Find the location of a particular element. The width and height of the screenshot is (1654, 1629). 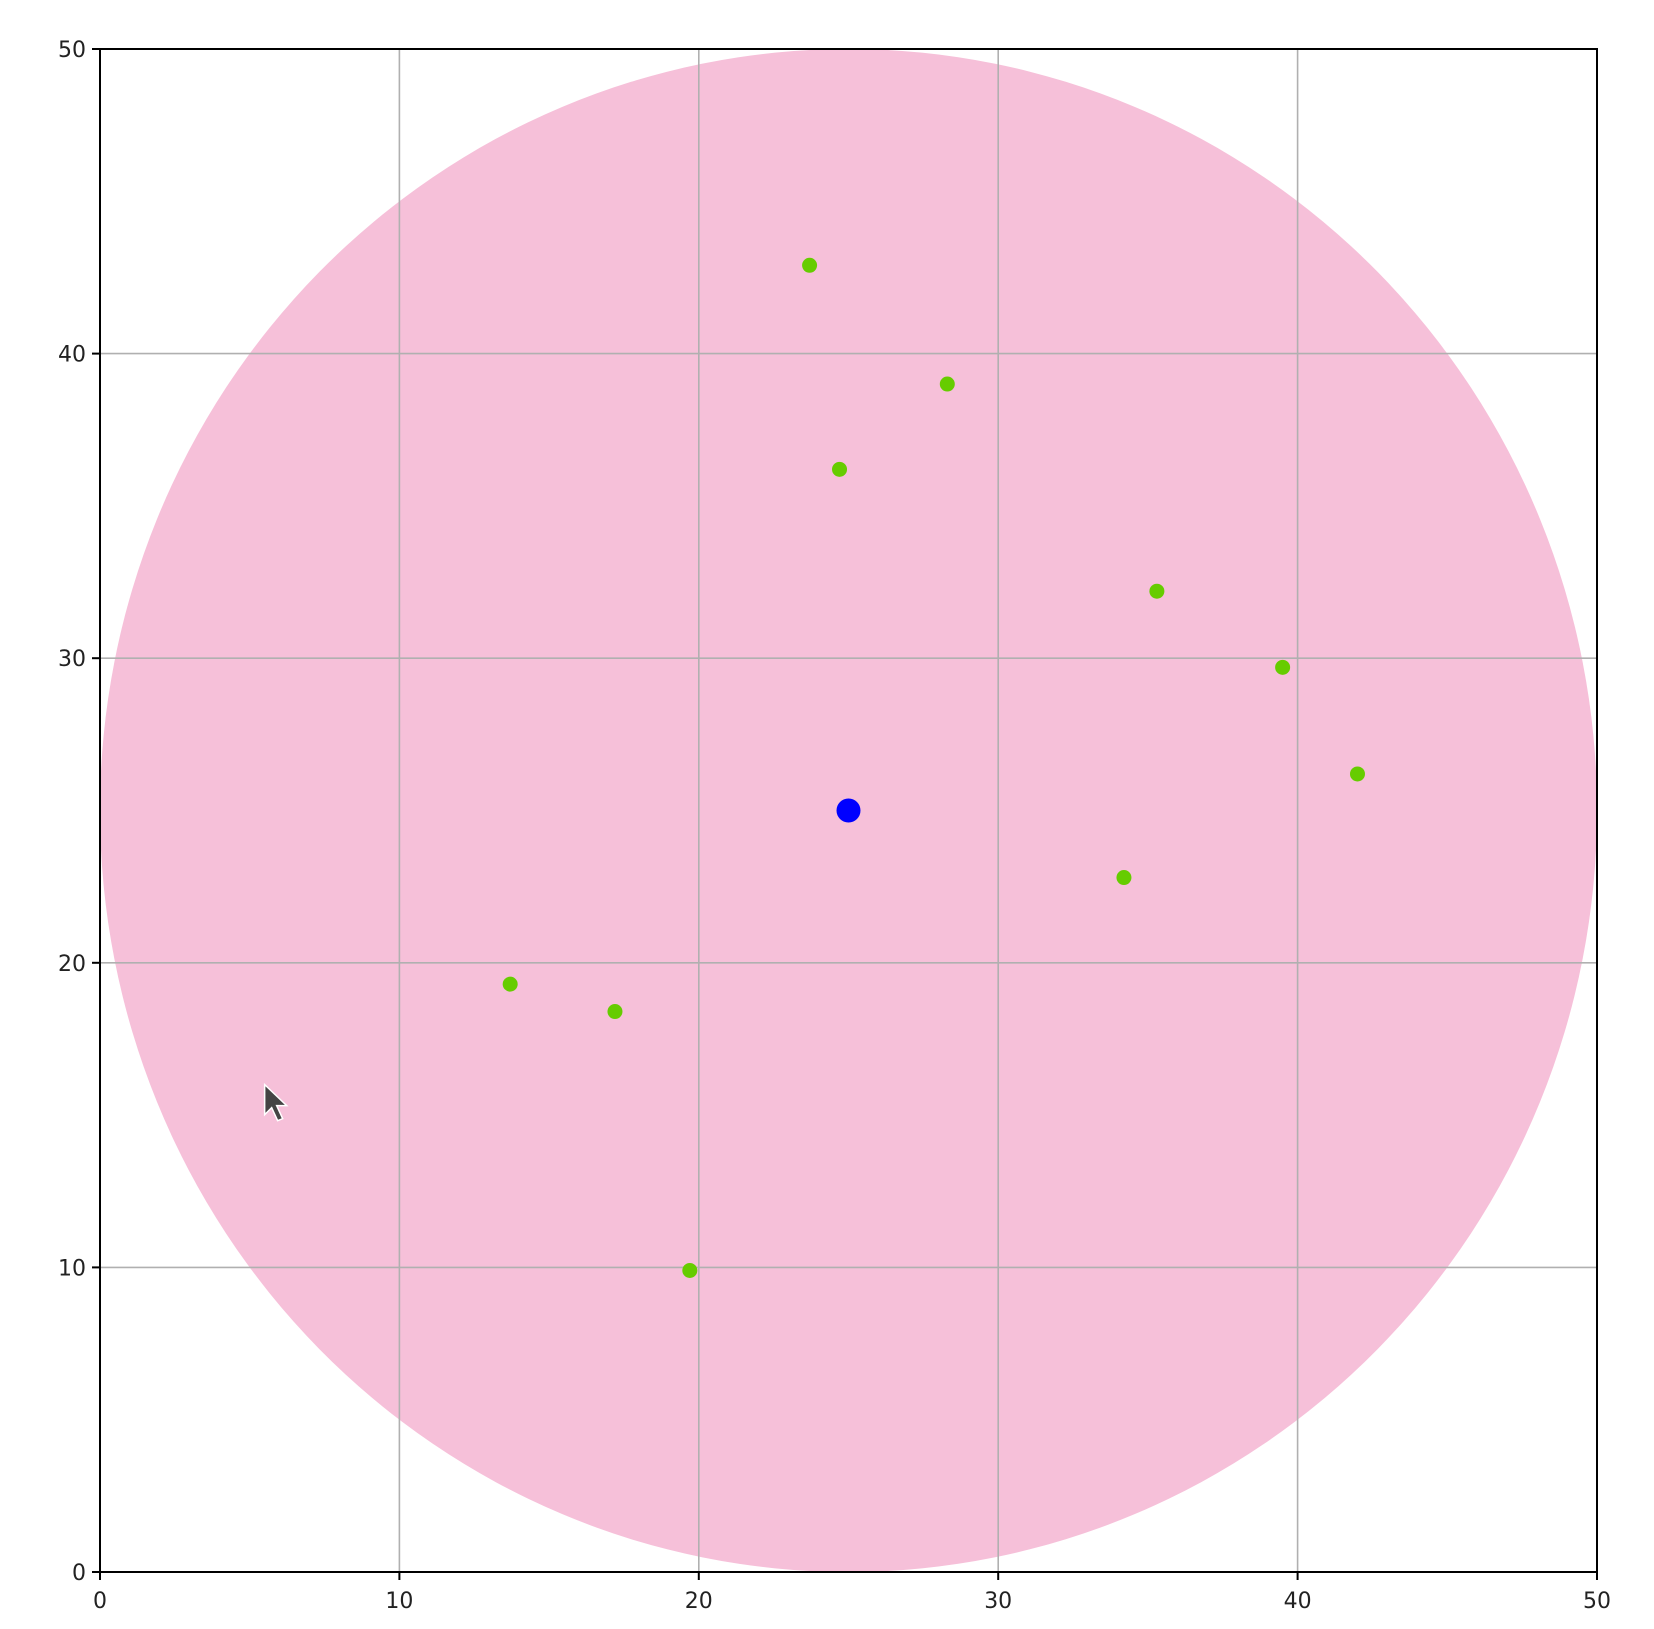

y-tick-label: 0 is located at coordinates (79, 1573).